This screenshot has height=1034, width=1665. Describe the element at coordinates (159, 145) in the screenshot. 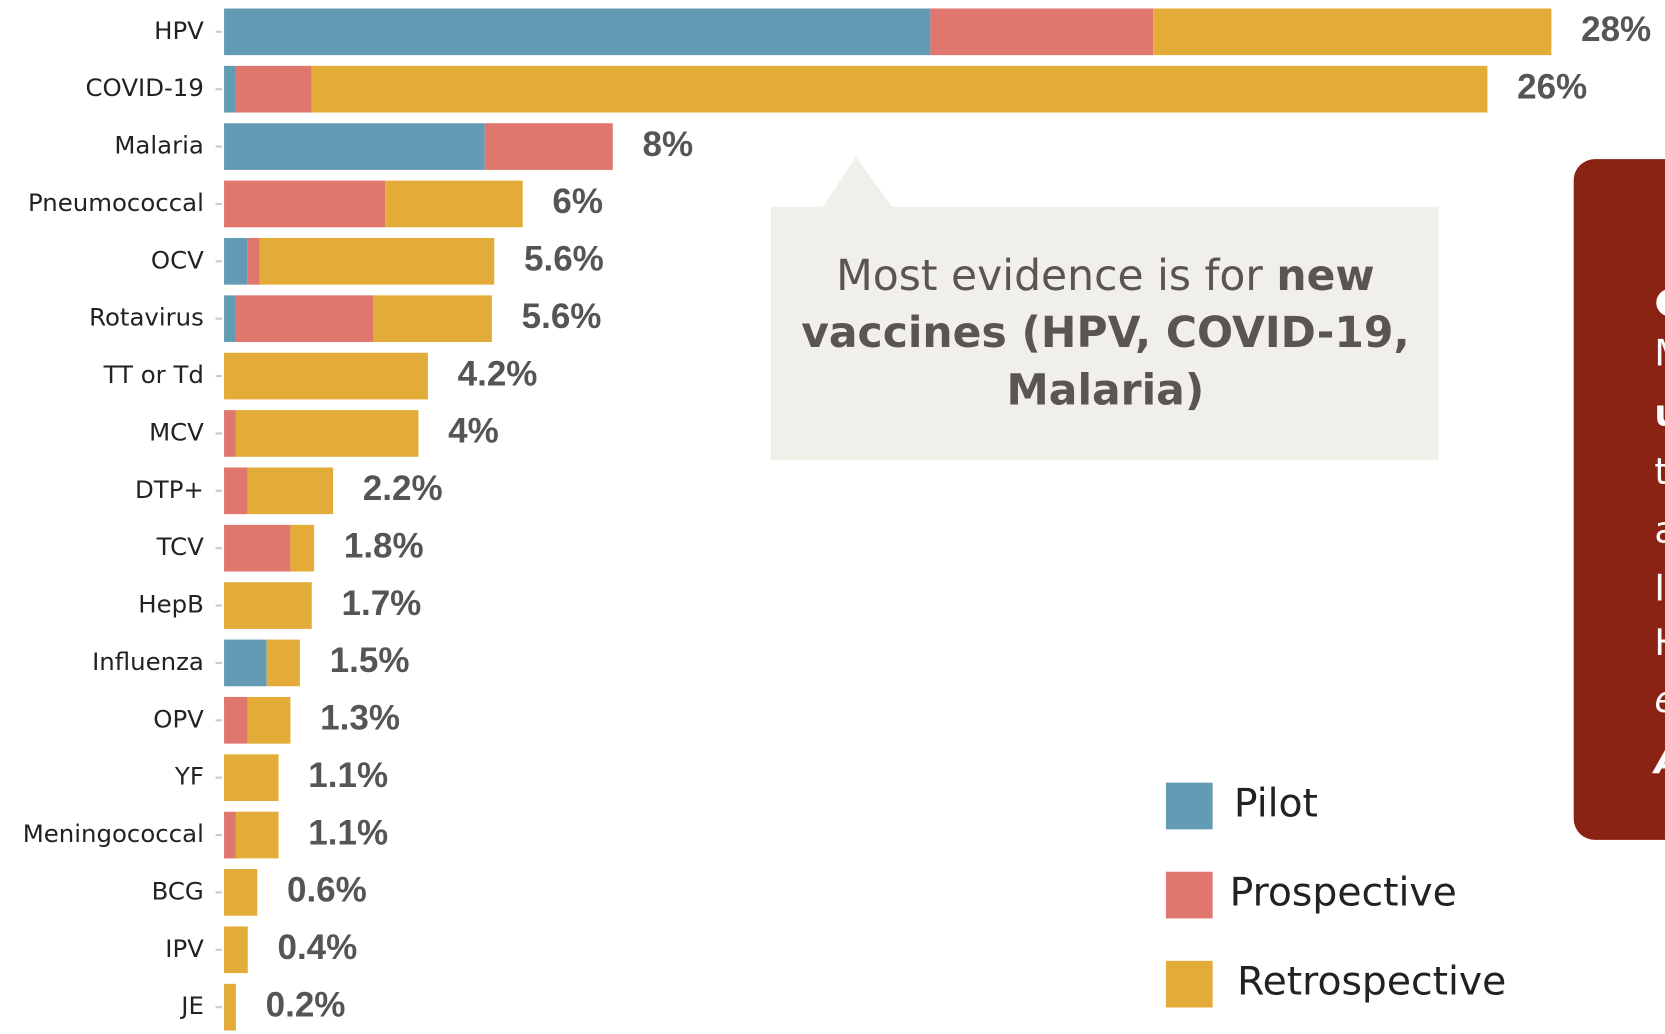

I see `category-label: Malaria` at that location.